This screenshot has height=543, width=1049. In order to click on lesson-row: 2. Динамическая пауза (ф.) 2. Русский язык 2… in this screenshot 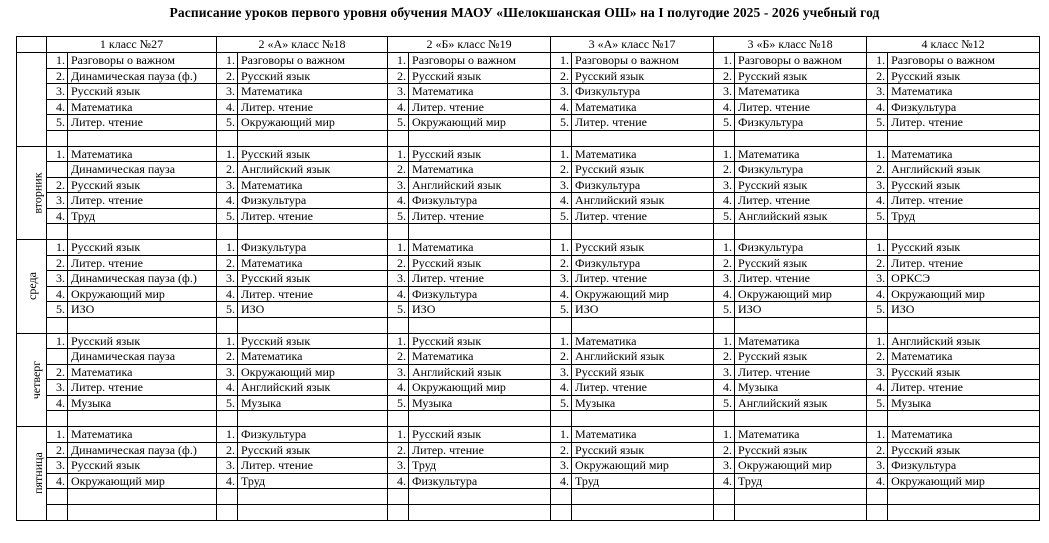, I will do `click(529, 449)`.